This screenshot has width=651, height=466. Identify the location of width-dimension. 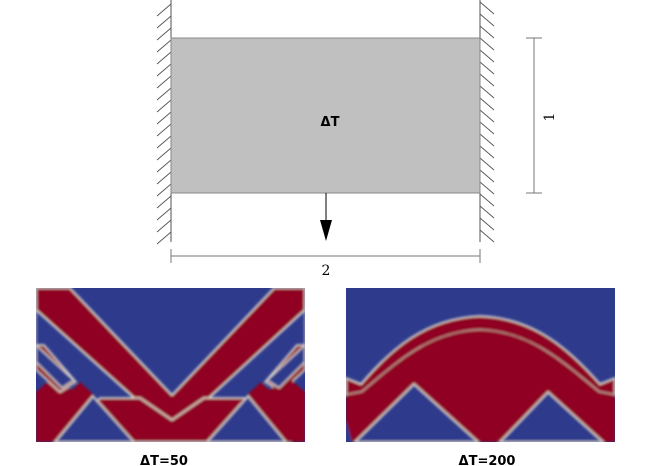
(325, 256).